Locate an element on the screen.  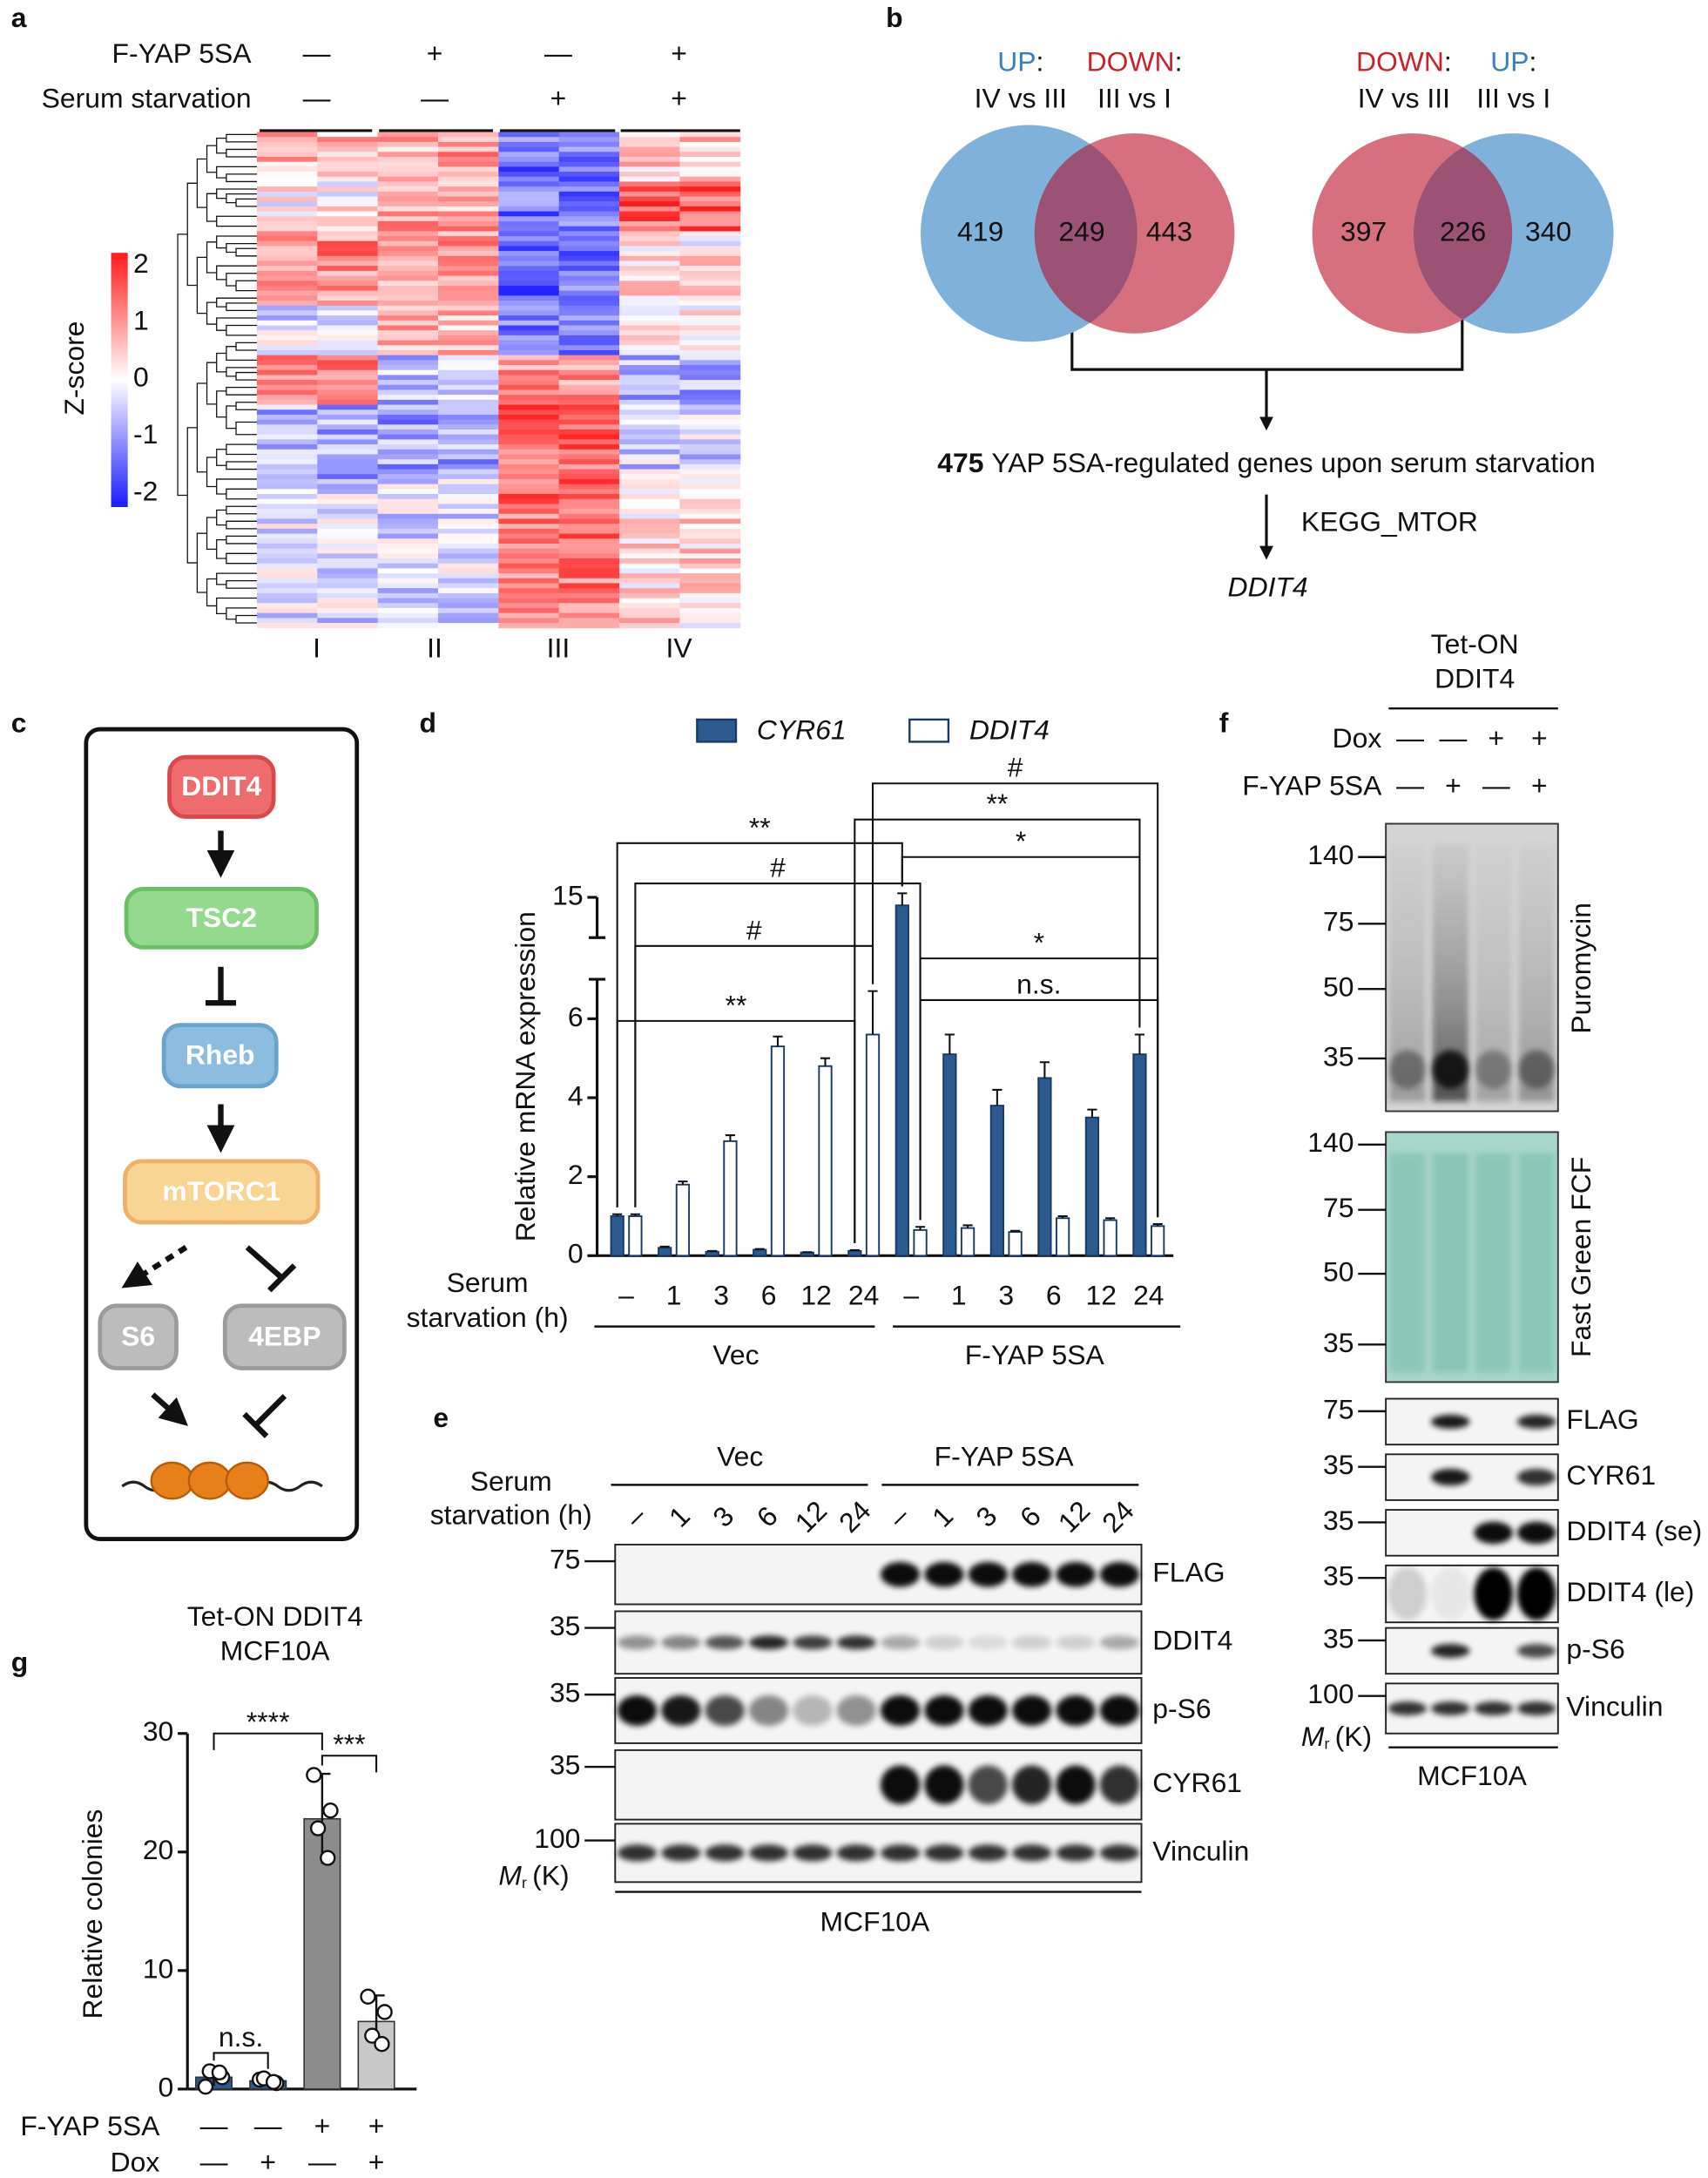
summary-count: 475 is located at coordinates (960, 463).